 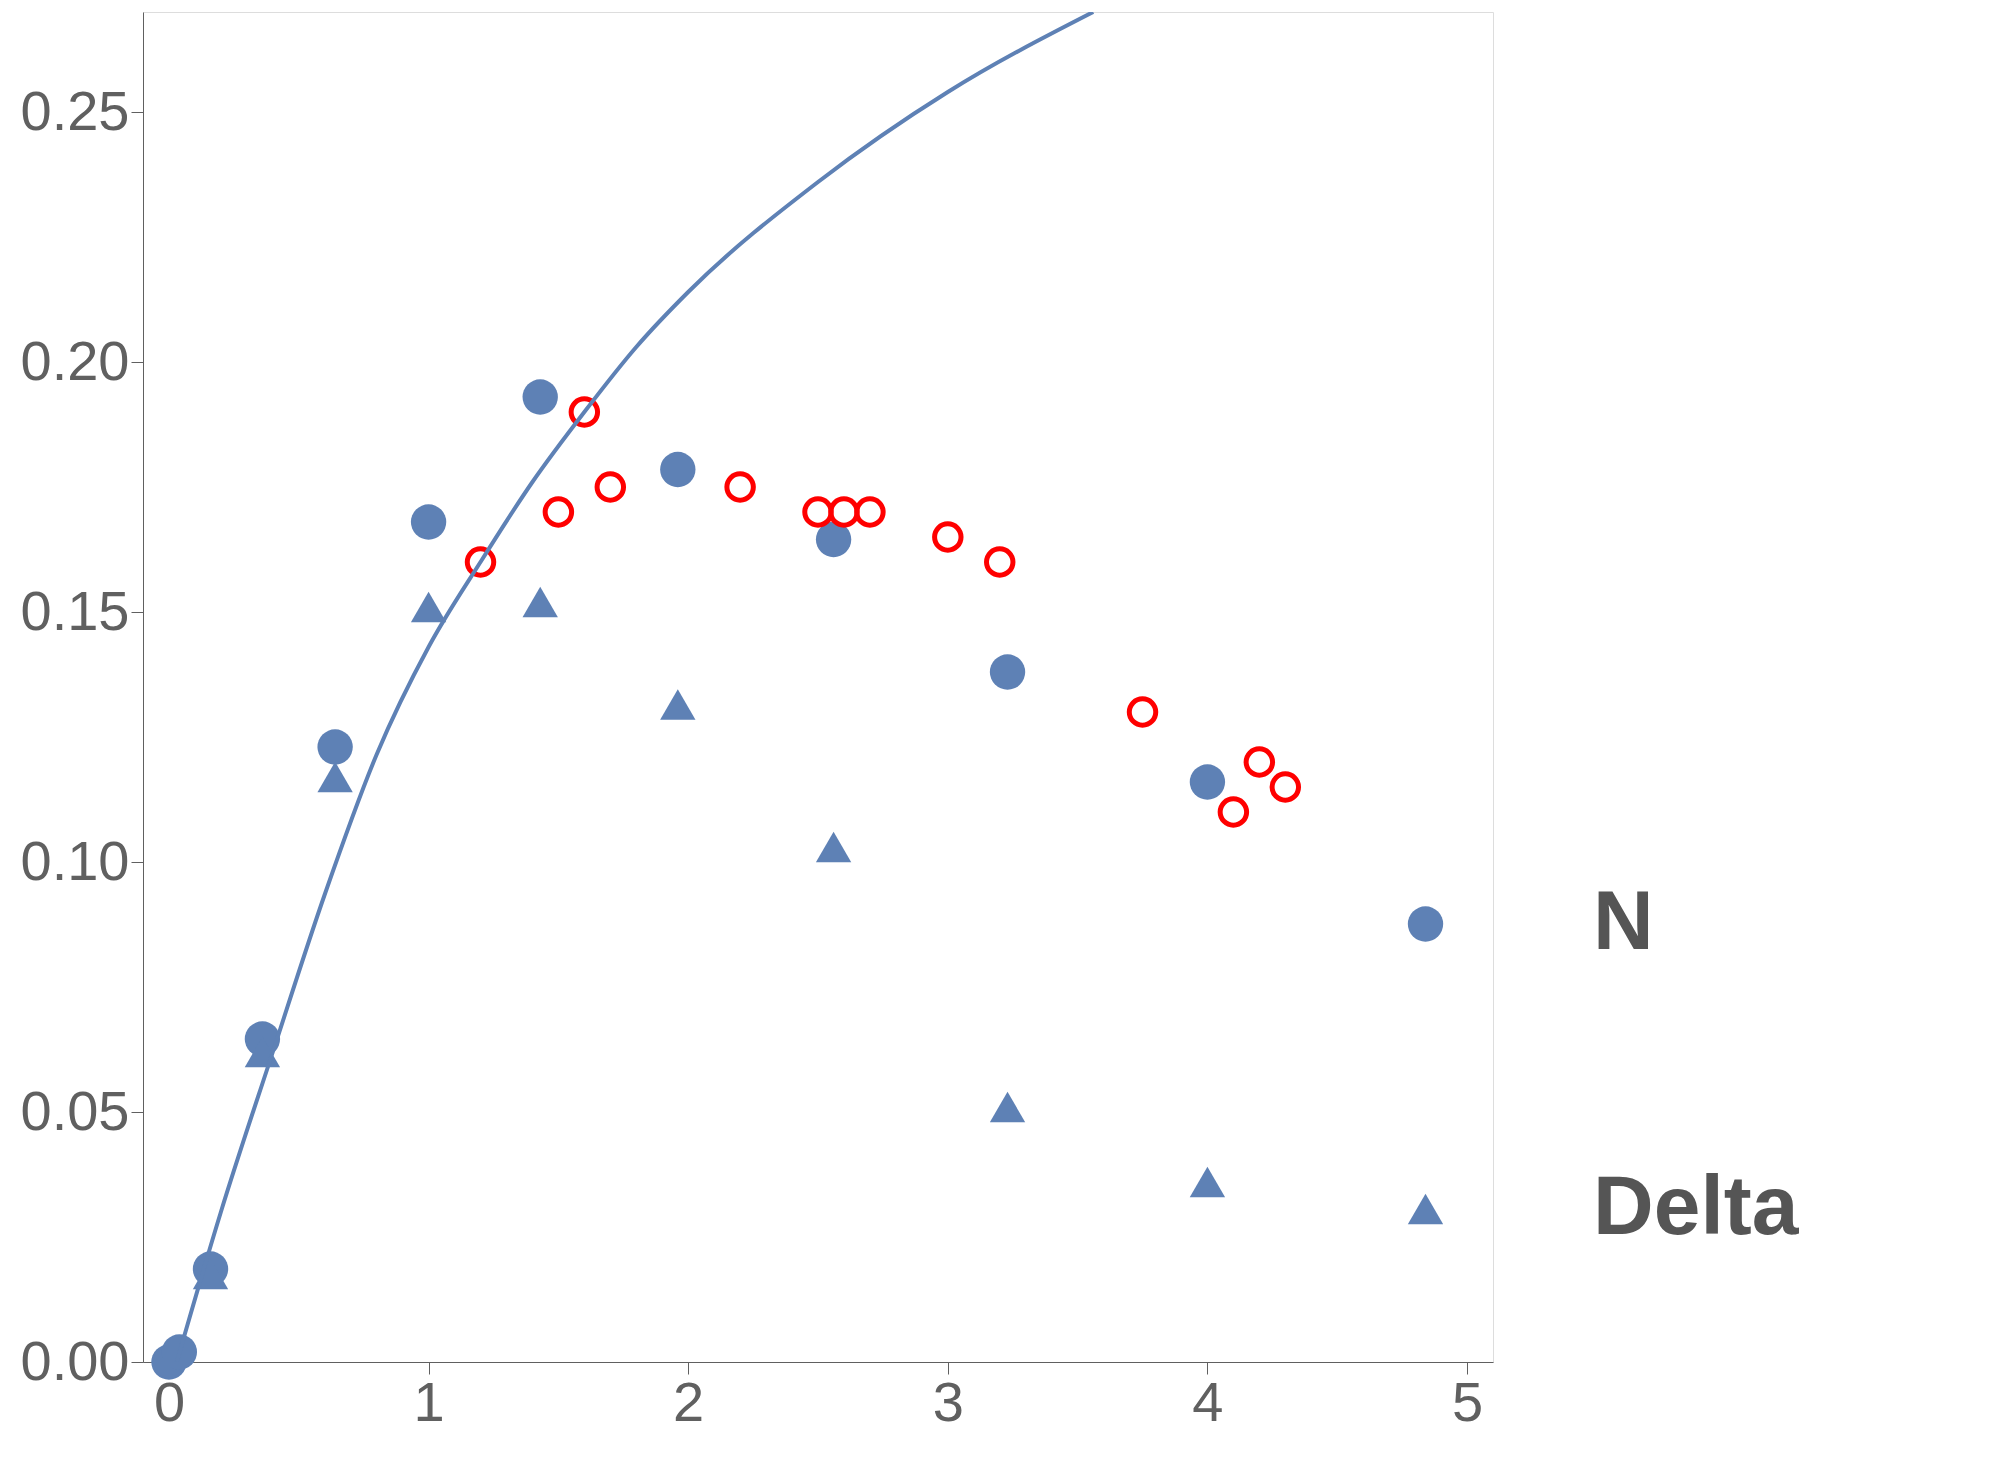 I want to click on x-tick-label: 3, so click(x=948, y=1401).